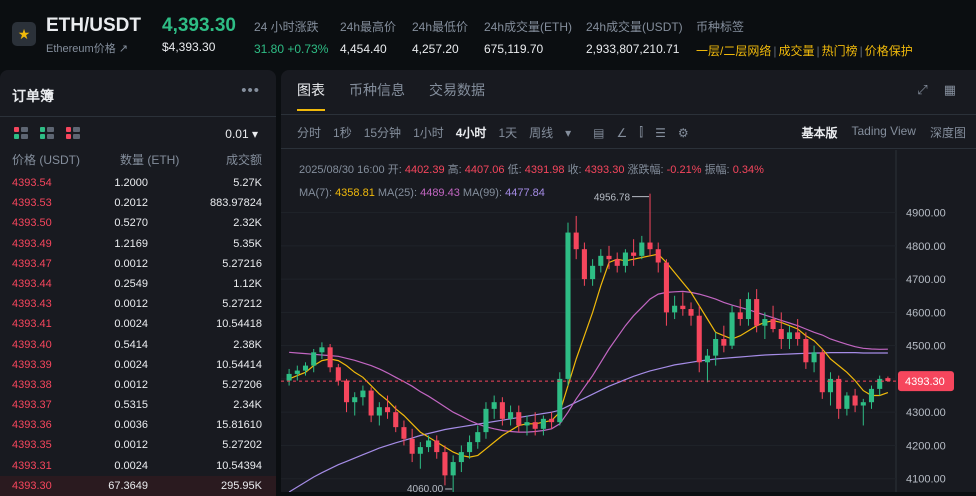  Describe the element at coordinates (804, 38) in the screenshot. I see `stat-tags: 币种标签 一层/二层网络 | 成交量 | 热门榜 | 价格保护` at that location.